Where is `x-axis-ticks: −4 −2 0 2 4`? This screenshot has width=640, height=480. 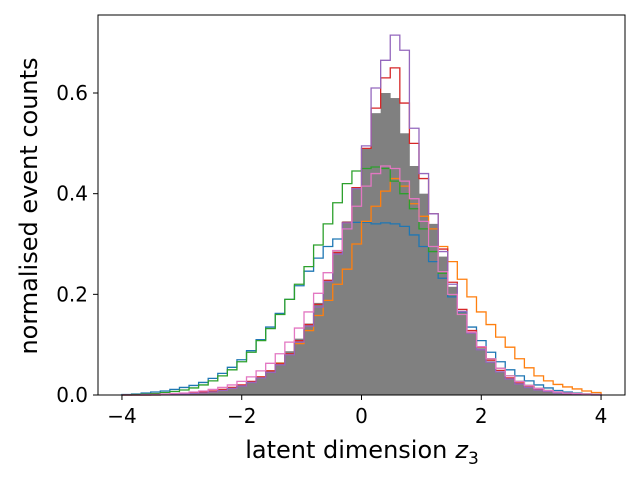
x-axis-ticks: −4 −2 0 2 4 is located at coordinates (357, 411).